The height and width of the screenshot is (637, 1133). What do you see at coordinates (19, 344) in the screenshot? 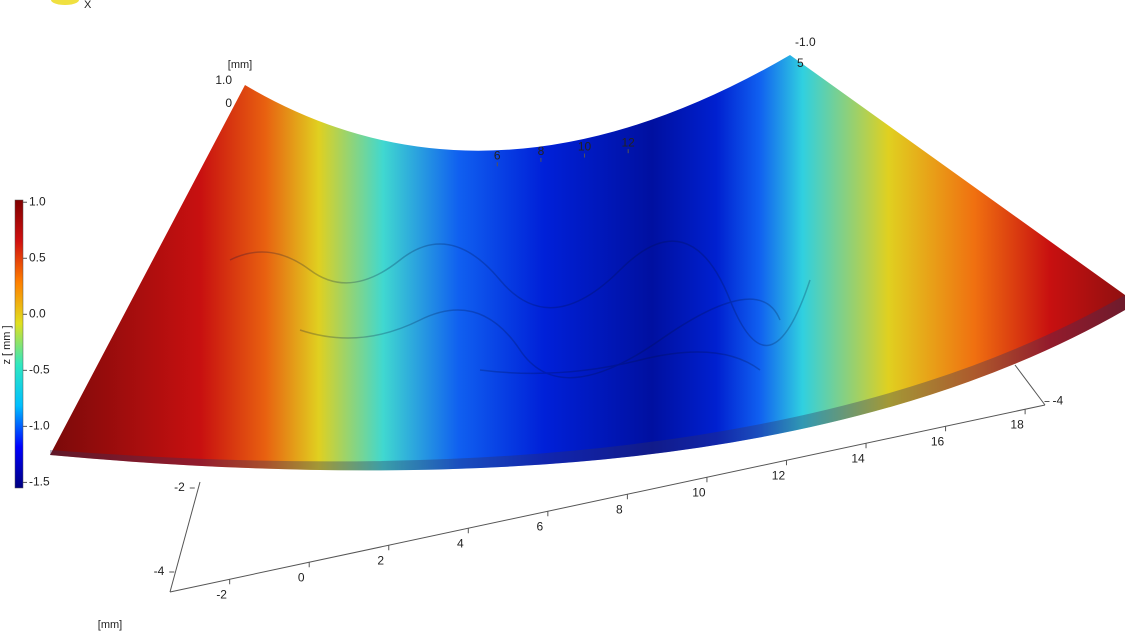
I see `colorbar` at bounding box center [19, 344].